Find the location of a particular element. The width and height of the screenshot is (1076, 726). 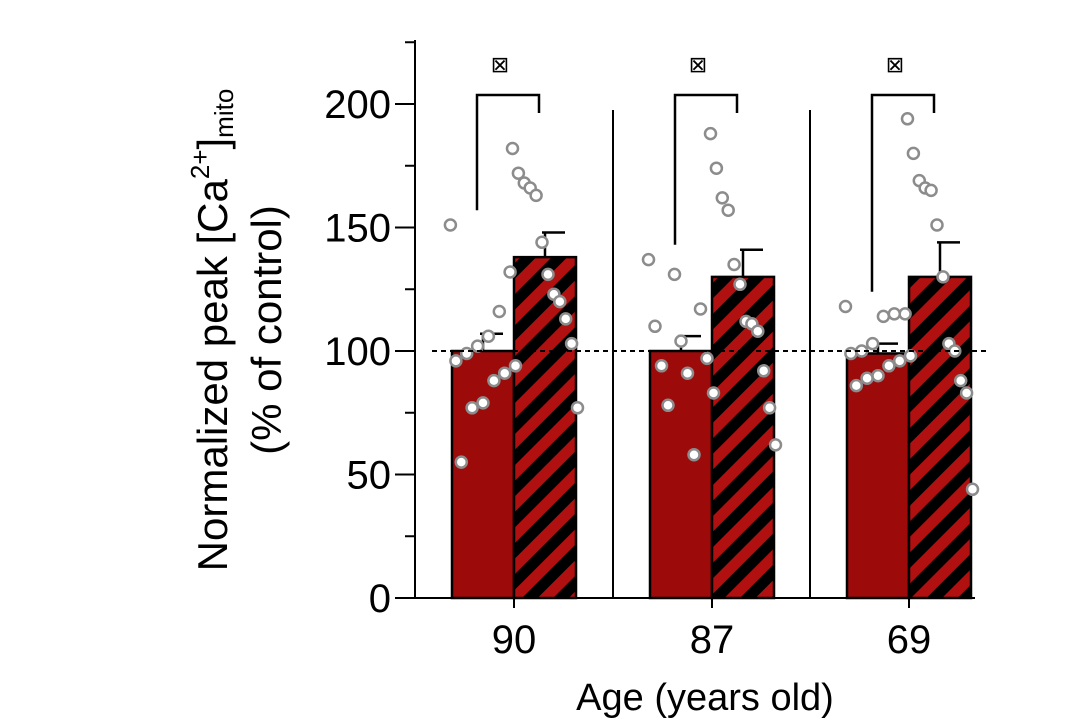

y-tick-label: 100 is located at coordinates (357, 352).